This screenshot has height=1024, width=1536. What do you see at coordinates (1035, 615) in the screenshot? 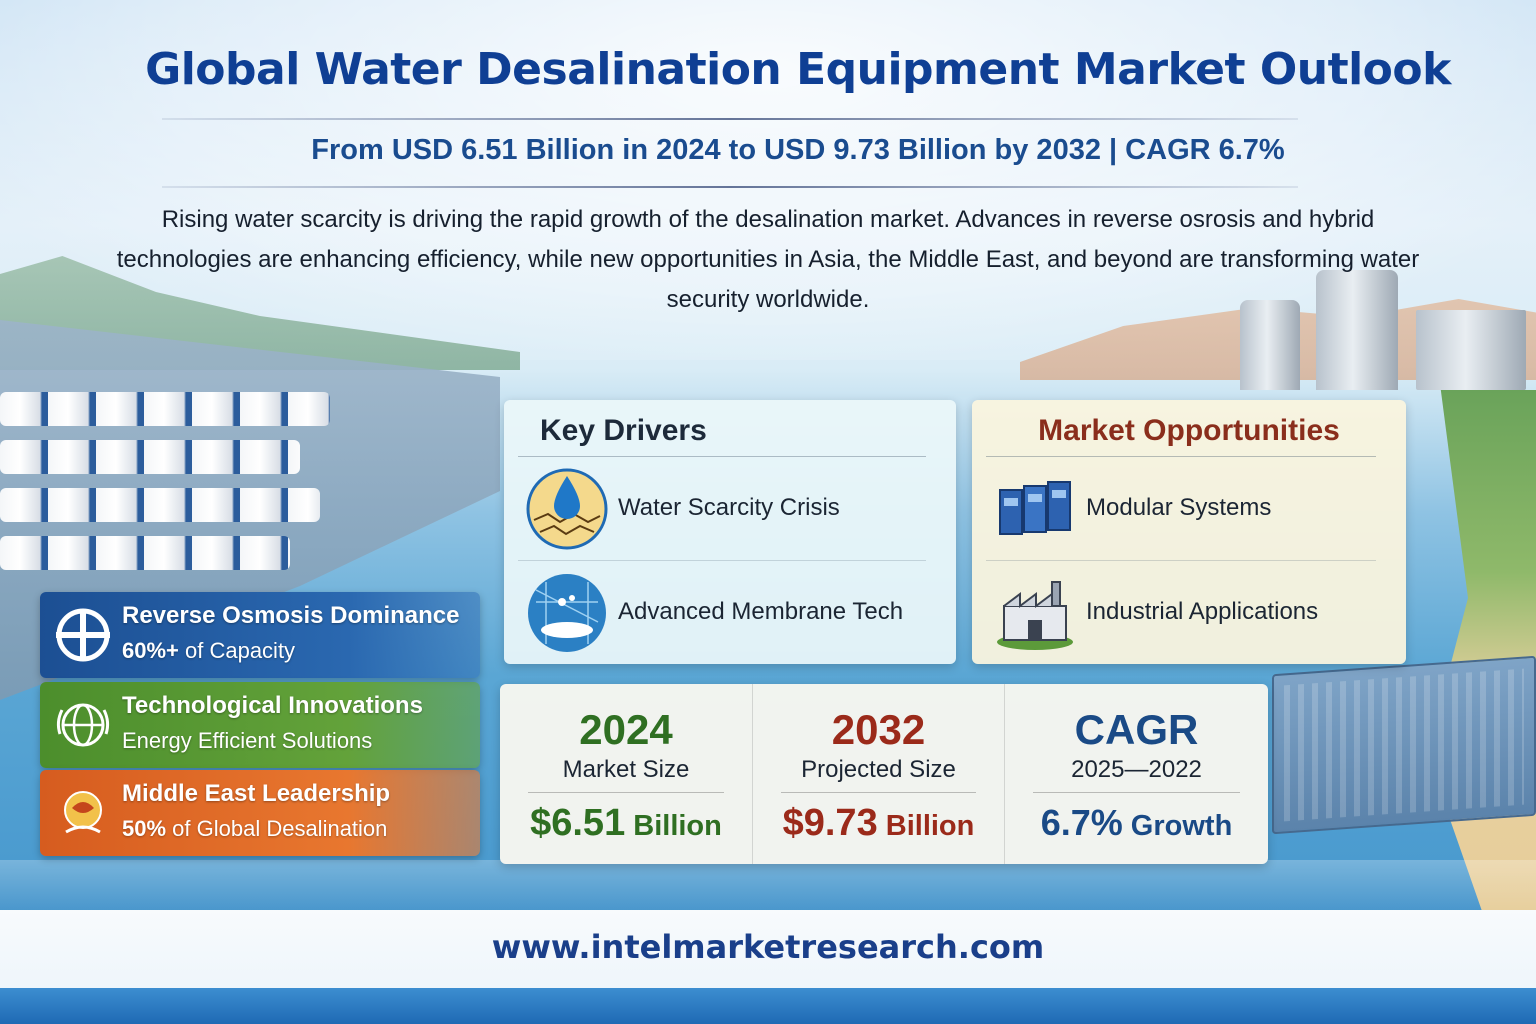
I see `factory-icon` at bounding box center [1035, 615].